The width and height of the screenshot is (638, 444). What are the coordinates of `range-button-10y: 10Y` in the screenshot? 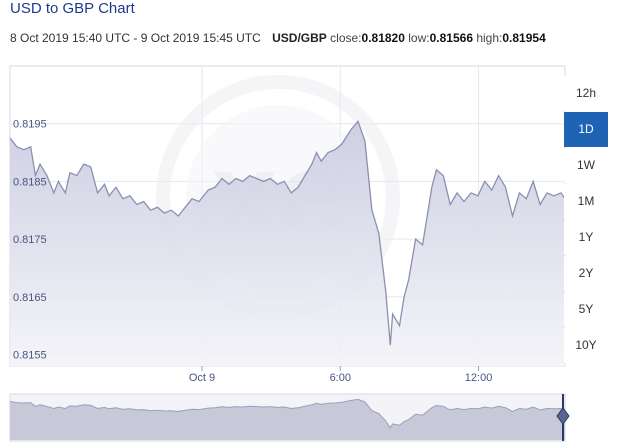 It's located at (586, 345).